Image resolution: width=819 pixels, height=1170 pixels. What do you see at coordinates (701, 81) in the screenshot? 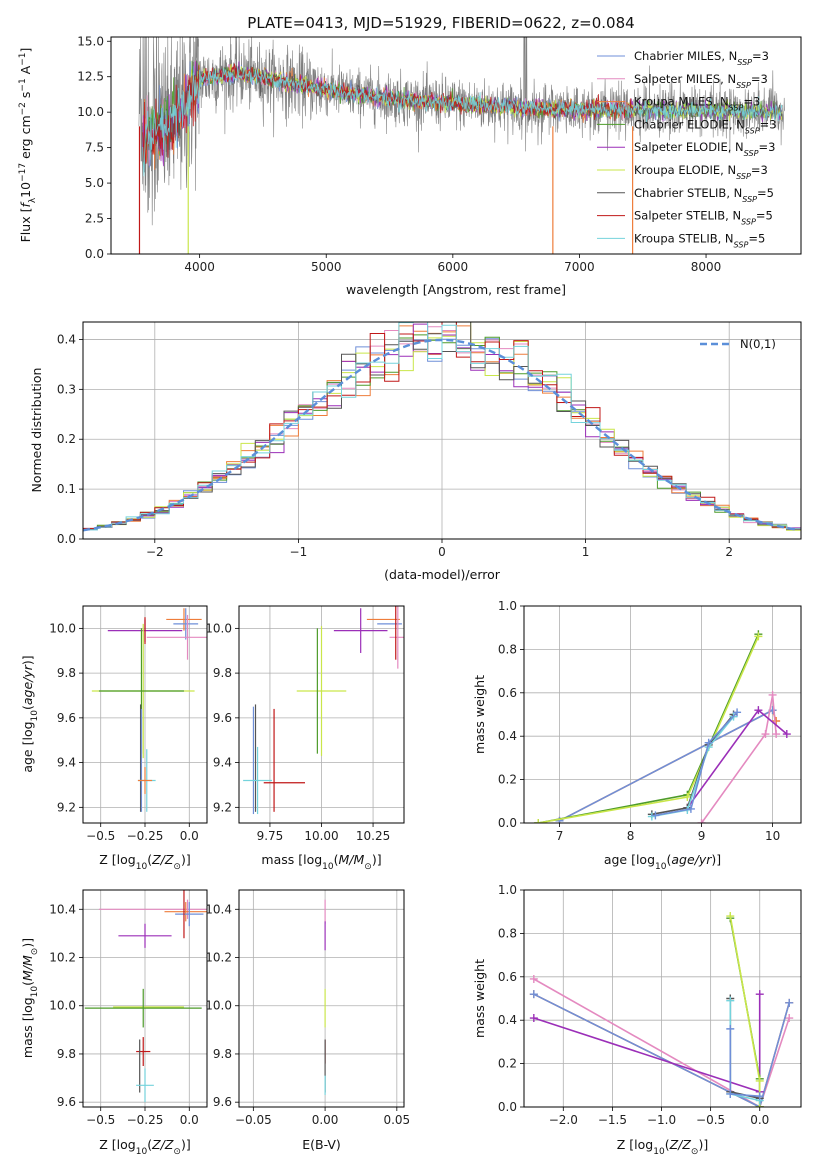
I see `legend-entry-salpeter_miles: Salpeter MILES, NSSP=3` at bounding box center [701, 81].